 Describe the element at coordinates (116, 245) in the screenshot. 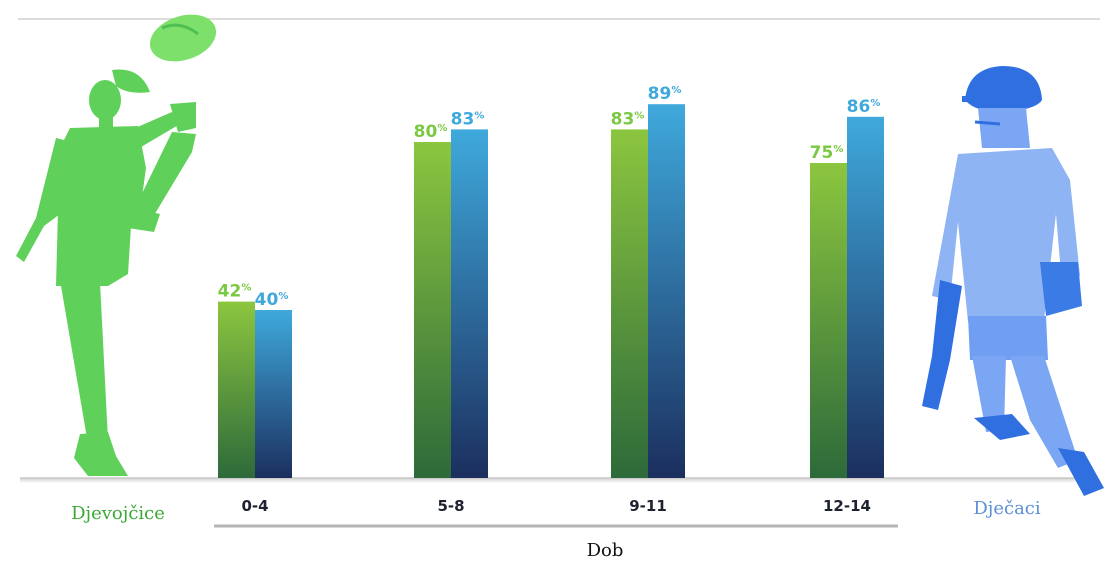

I see `girl-silhouette-icon` at that location.